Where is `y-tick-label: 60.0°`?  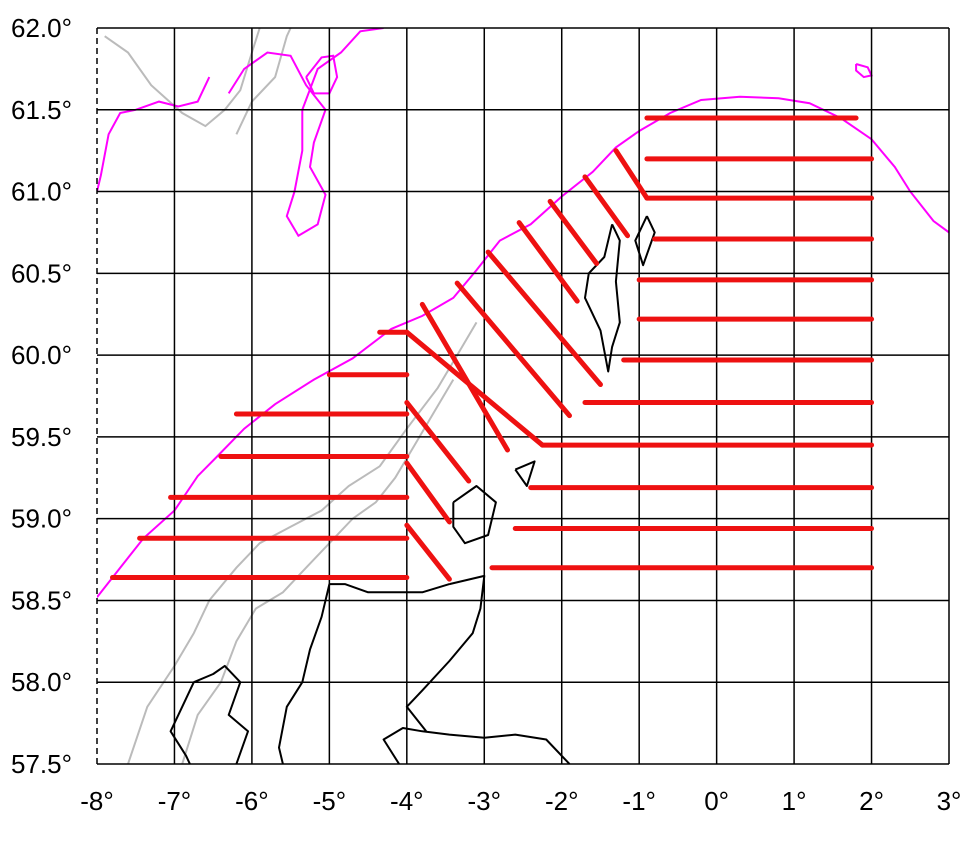 y-tick-label: 60.0° is located at coordinates (41, 355).